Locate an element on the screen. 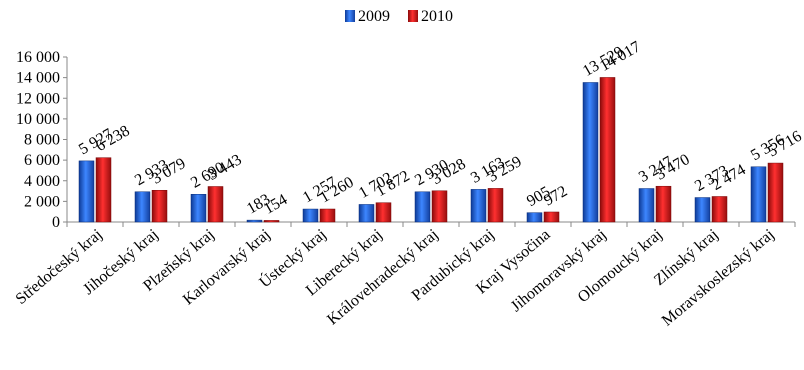  y-tick-label: 16 000 is located at coordinates (38, 57).